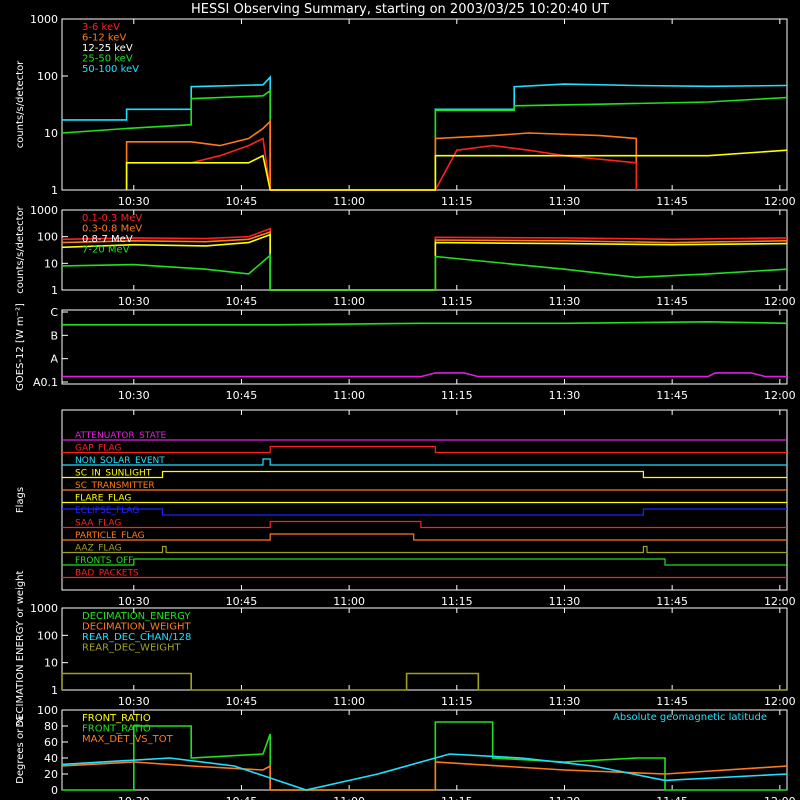 Image resolution: width=800 pixels, height=800 pixels. What do you see at coordinates (20, 104) in the screenshot?
I see `panel1-ylabel: counts/s/detector` at bounding box center [20, 104].